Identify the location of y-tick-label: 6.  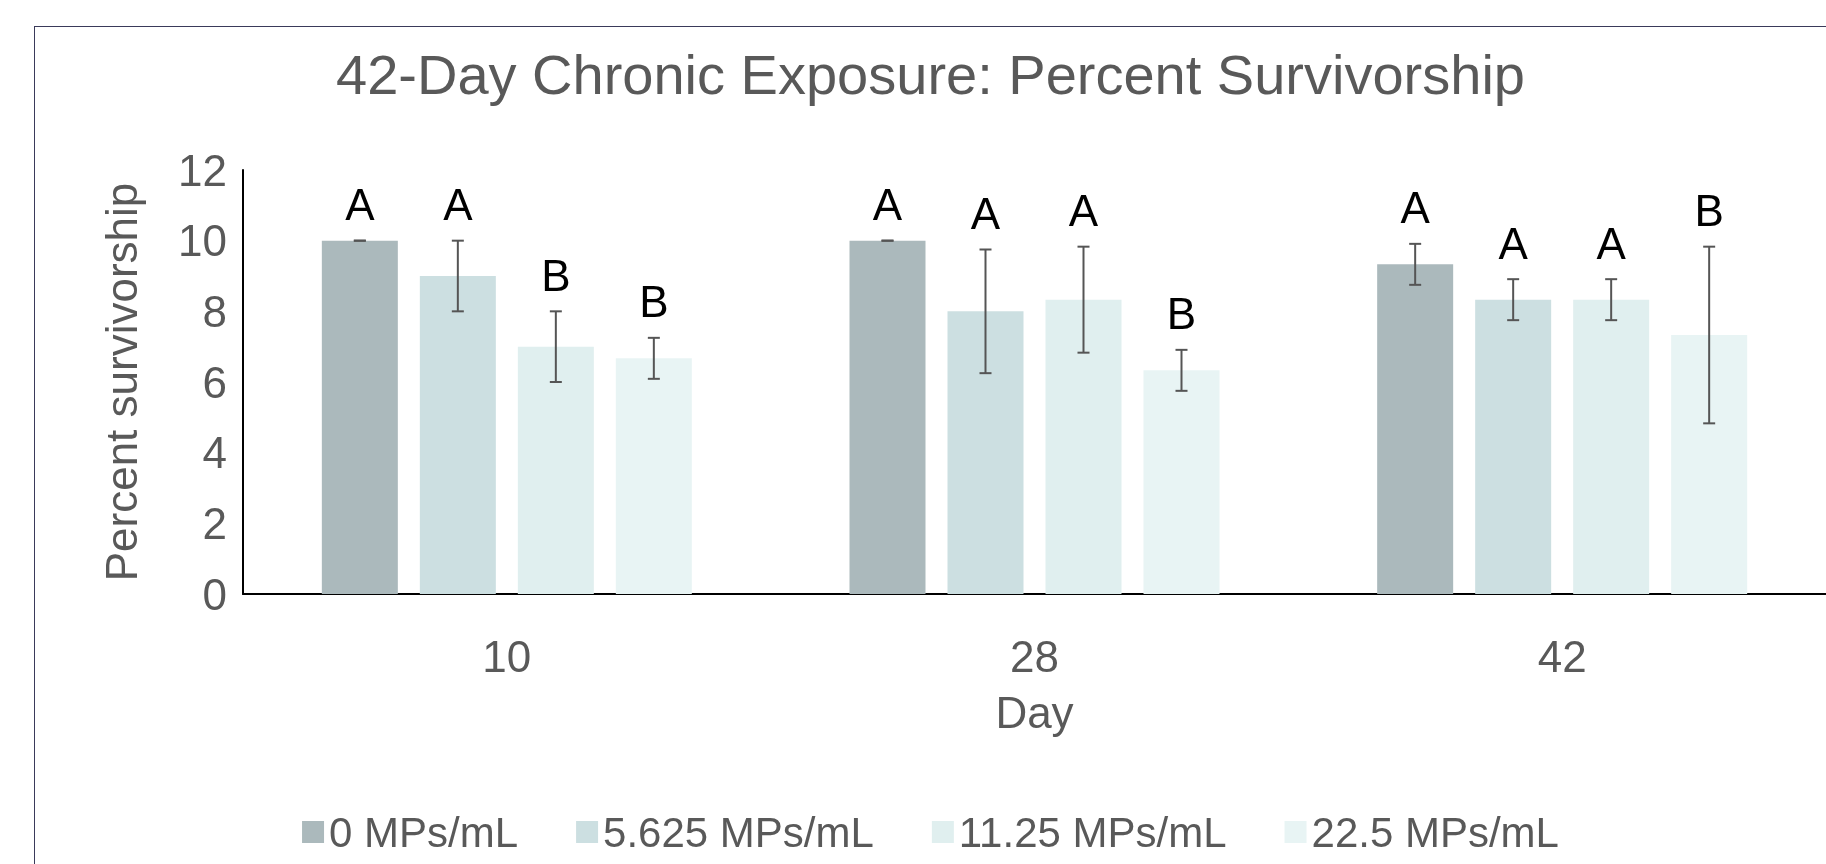
(214, 382).